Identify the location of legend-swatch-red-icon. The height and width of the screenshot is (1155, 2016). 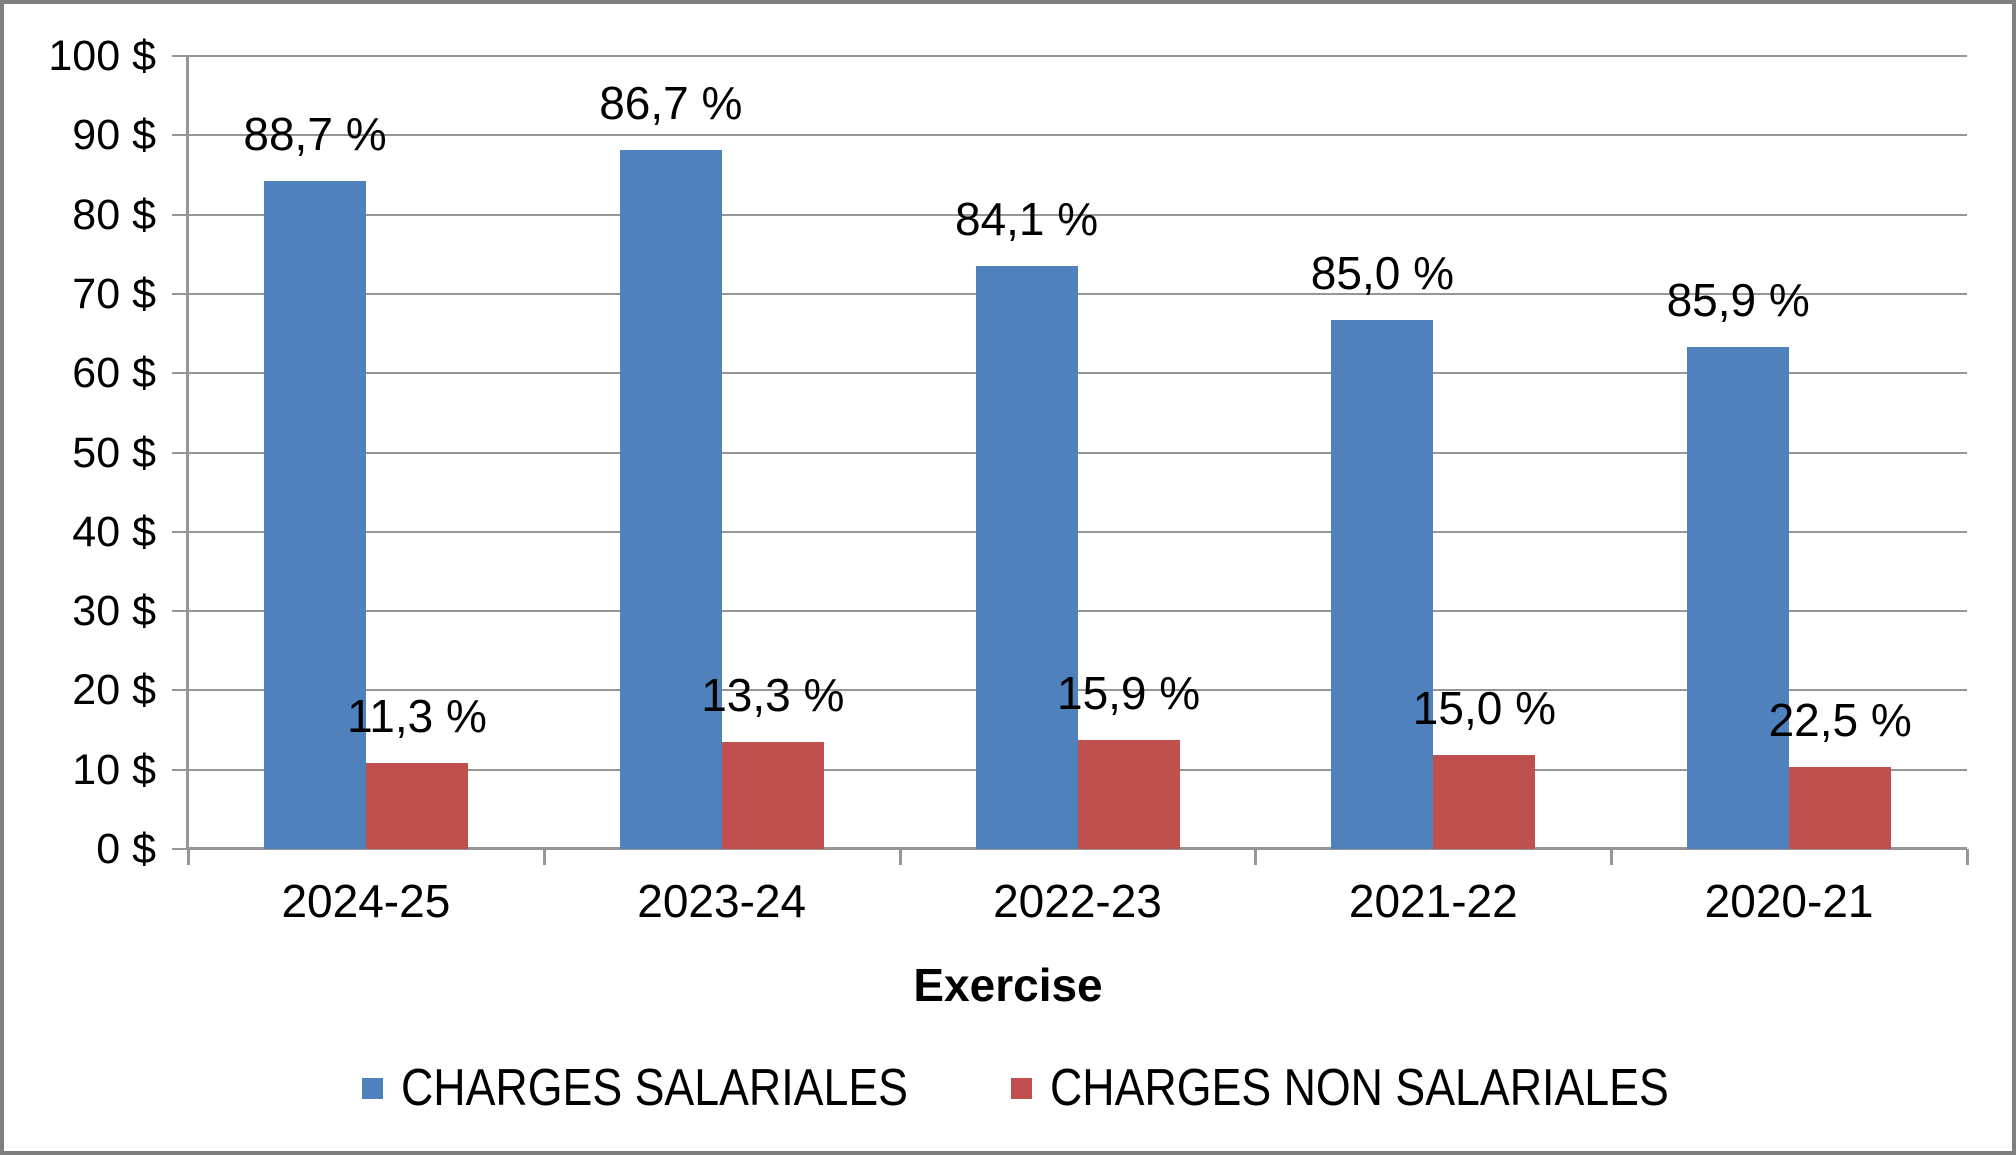
(1021, 1088).